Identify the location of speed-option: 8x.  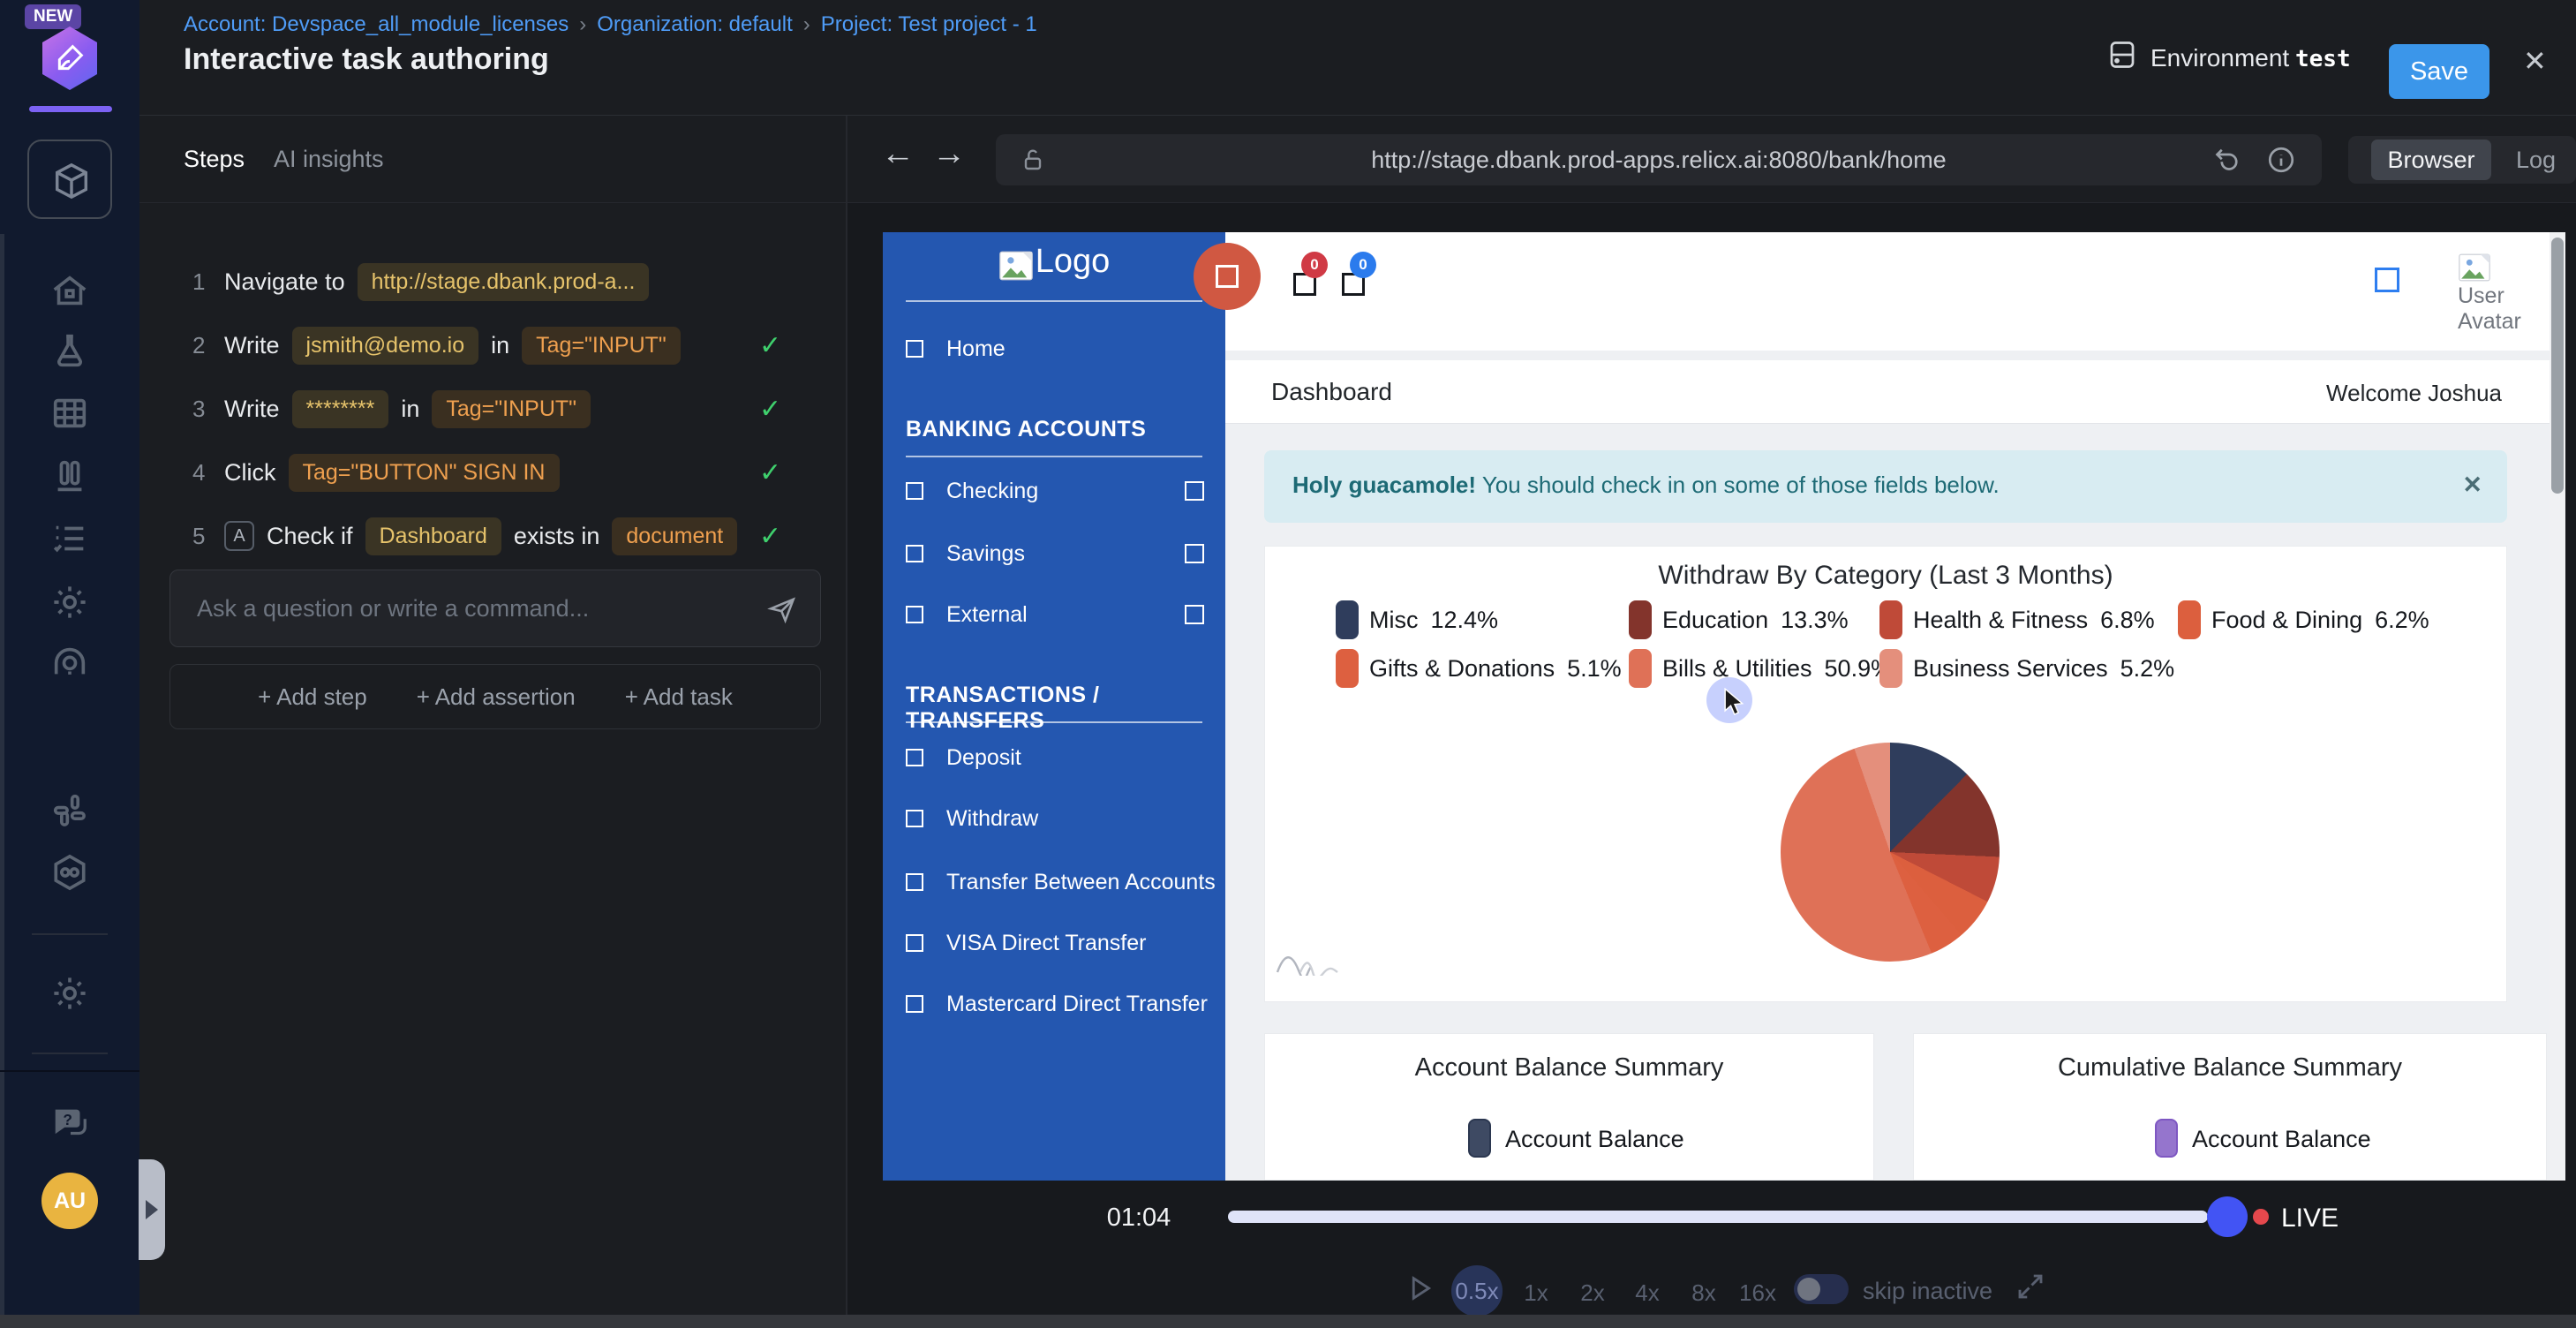
(1704, 1293).